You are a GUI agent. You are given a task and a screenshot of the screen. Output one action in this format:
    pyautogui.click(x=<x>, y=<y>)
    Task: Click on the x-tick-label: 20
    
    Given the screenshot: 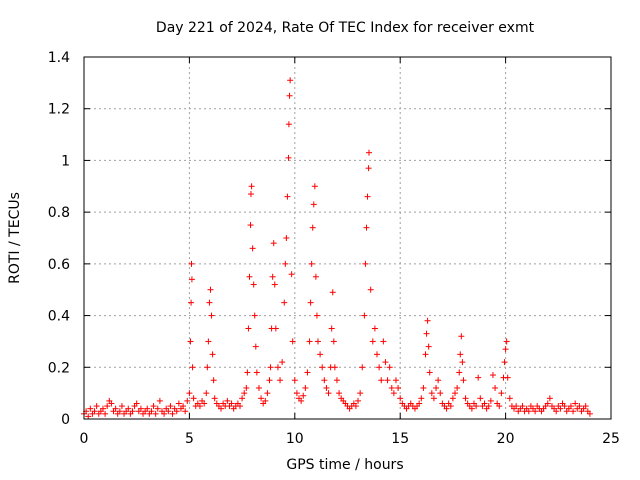 What is the action you would take?
    pyautogui.click(x=506, y=439)
    